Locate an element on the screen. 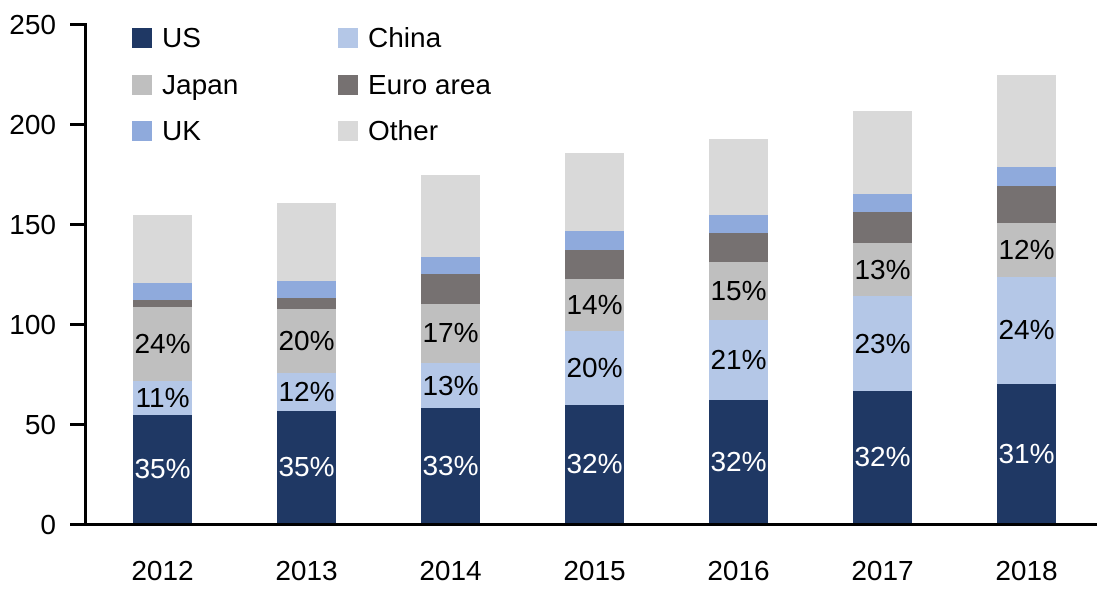  legend-swatch-other is located at coordinates (348, 131).